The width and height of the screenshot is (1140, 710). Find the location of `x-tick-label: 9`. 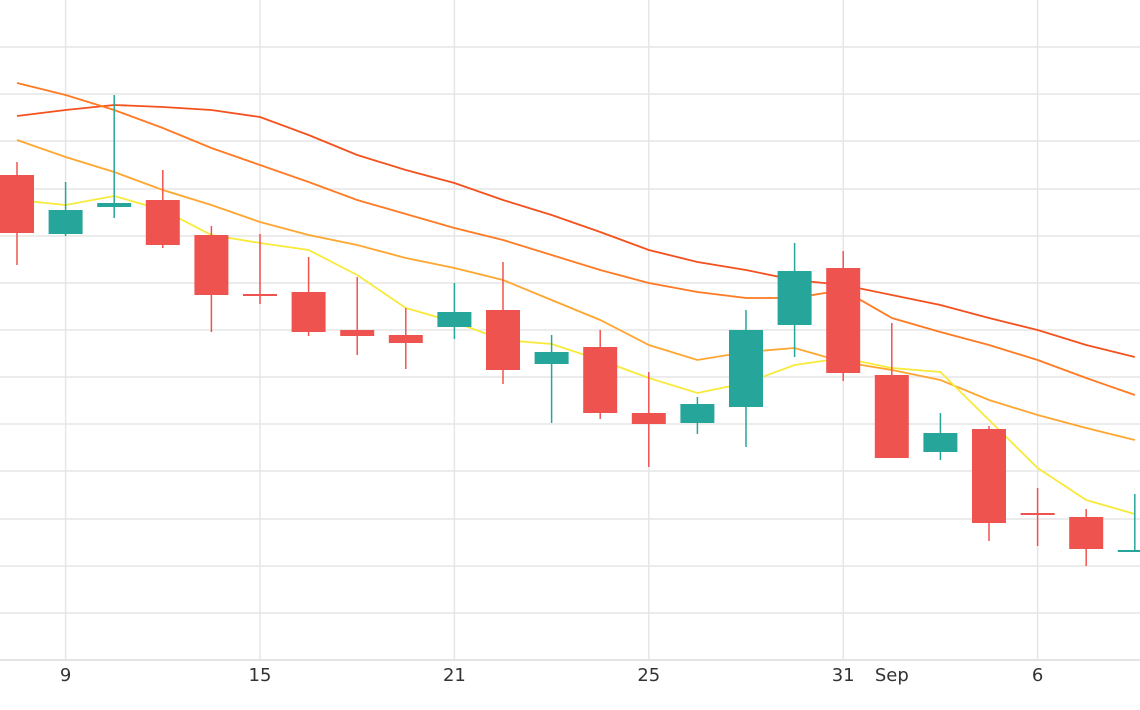

x-tick-label: 9 is located at coordinates (65, 675).